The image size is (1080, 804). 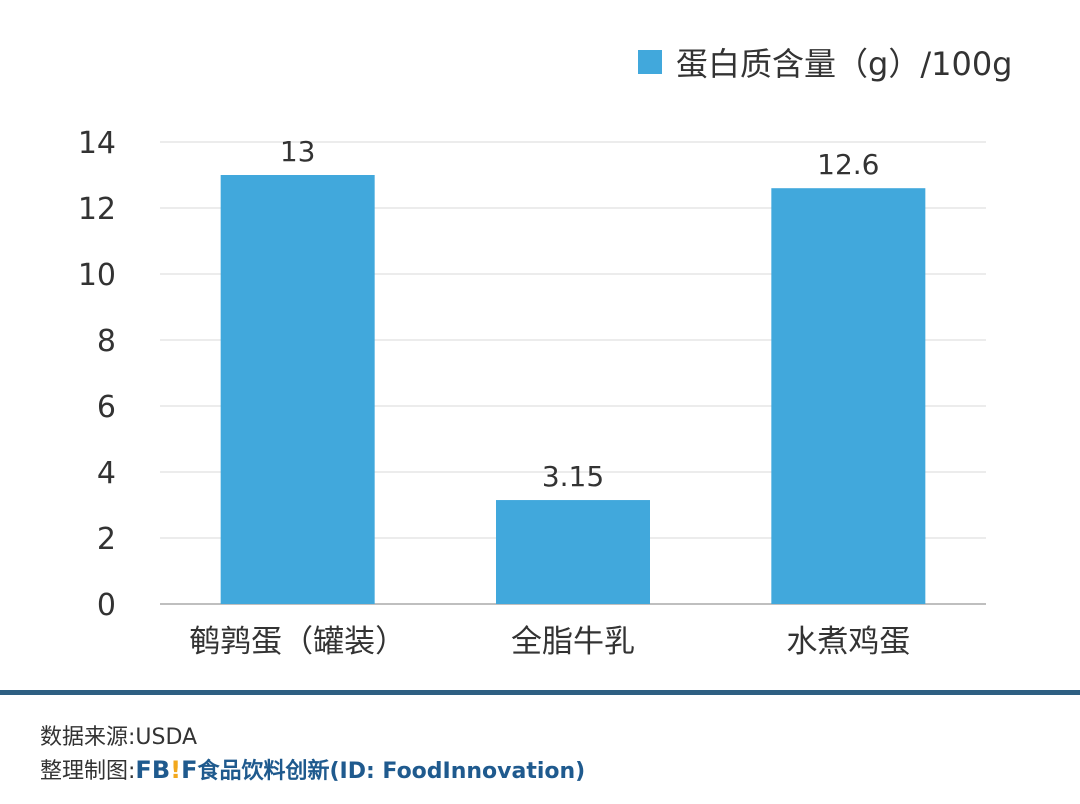 What do you see at coordinates (106, 473) in the screenshot?
I see `y-tick-label: 4` at bounding box center [106, 473].